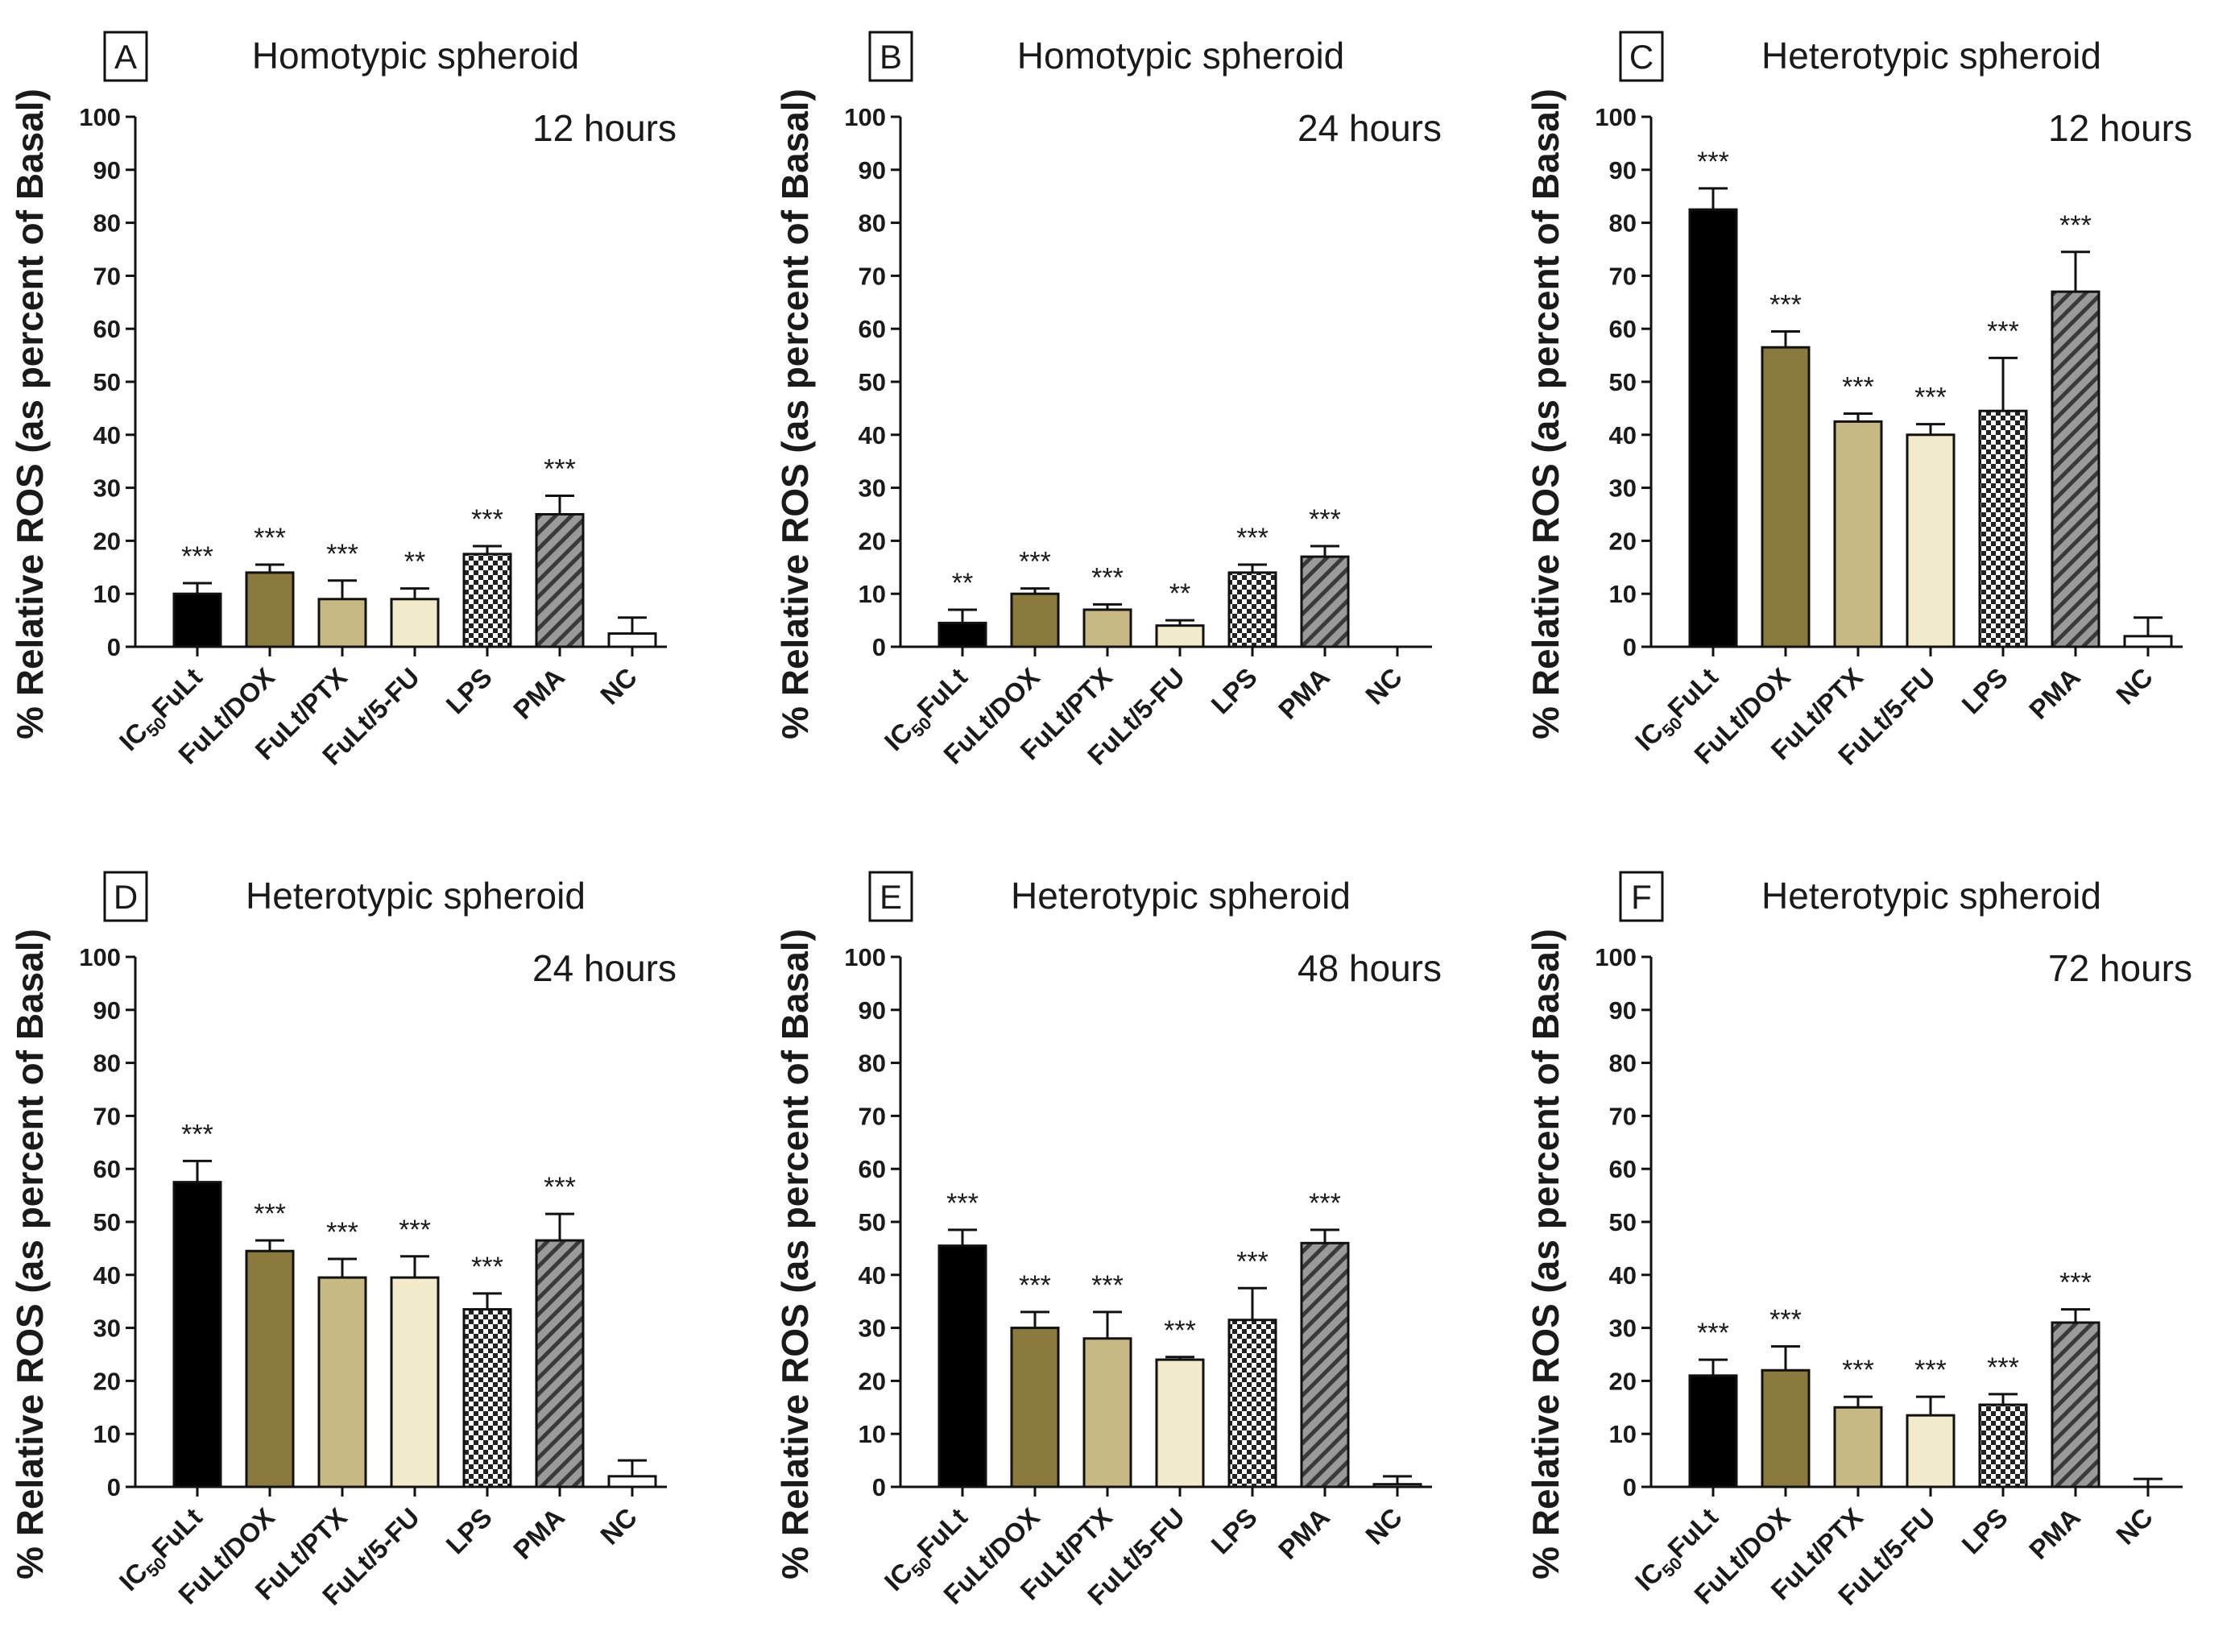 The width and height of the screenshot is (2235, 1652). I want to click on significance-label: **, so click(415, 562).